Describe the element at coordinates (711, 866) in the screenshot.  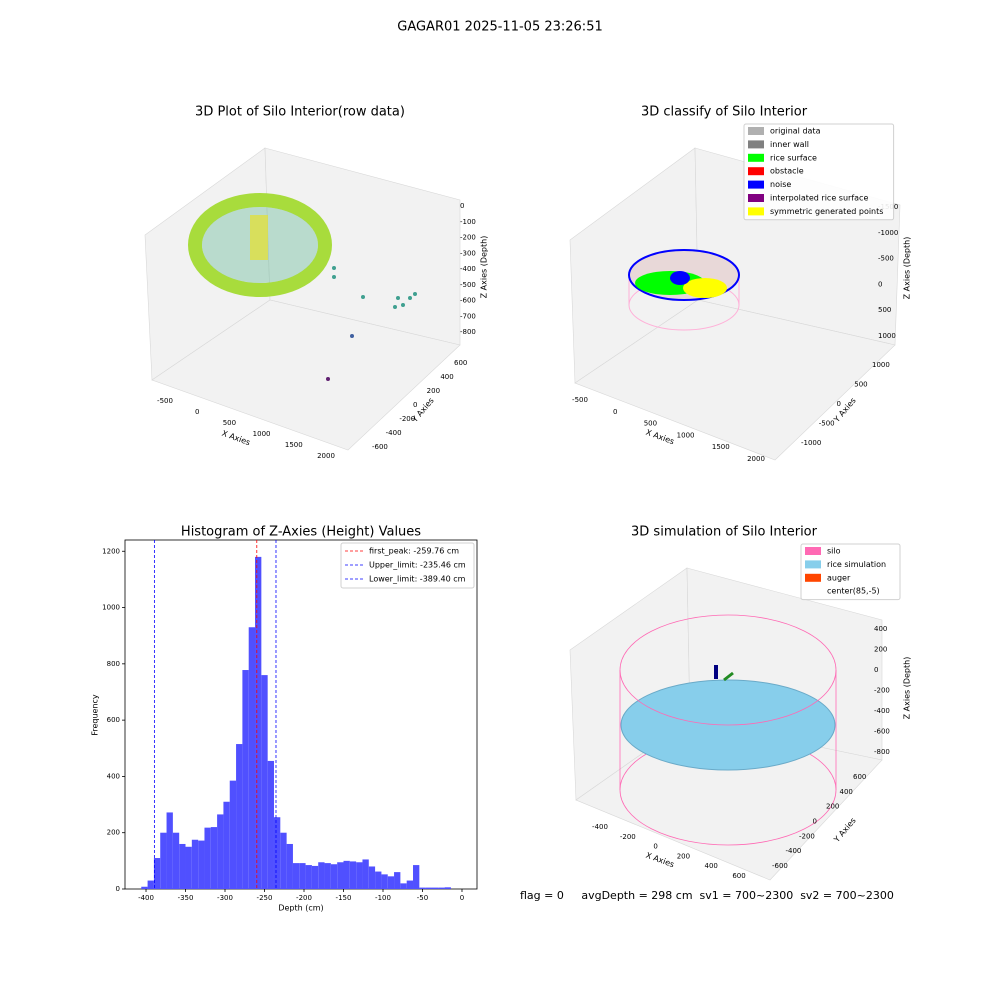
I see `x-tick-label: 400` at that location.